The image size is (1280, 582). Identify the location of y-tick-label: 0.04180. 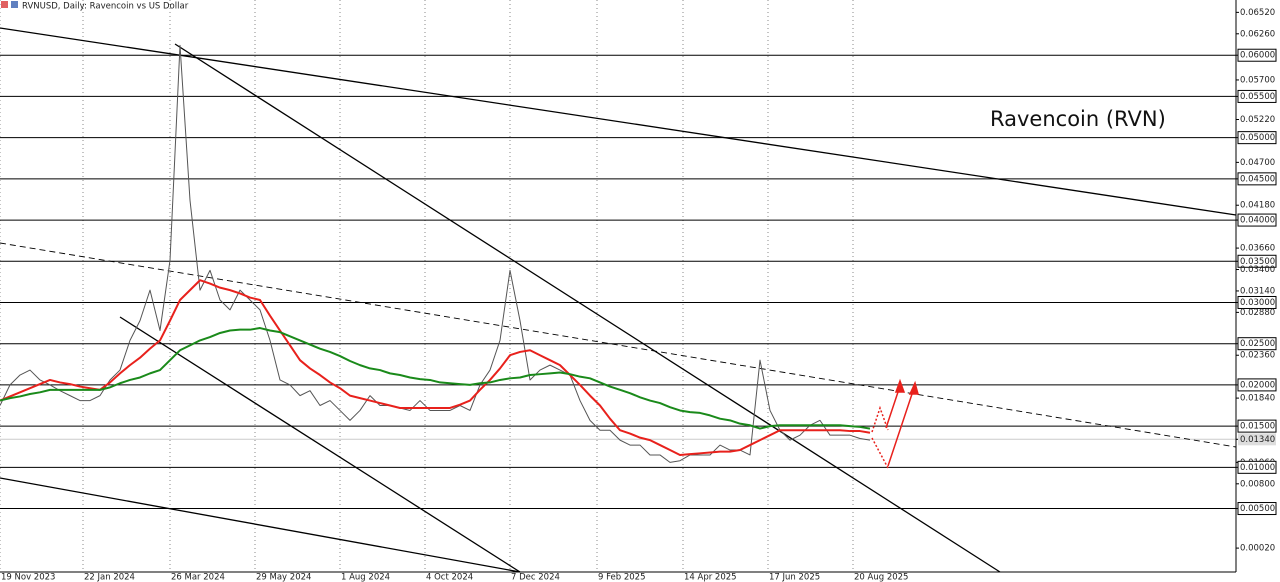
(1257, 206).